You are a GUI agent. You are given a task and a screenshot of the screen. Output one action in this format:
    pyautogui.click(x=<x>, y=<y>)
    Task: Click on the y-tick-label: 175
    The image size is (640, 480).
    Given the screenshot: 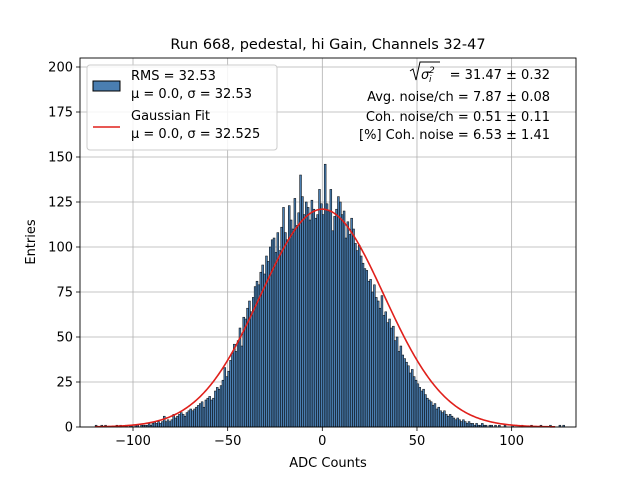 What is the action you would take?
    pyautogui.click(x=60, y=113)
    